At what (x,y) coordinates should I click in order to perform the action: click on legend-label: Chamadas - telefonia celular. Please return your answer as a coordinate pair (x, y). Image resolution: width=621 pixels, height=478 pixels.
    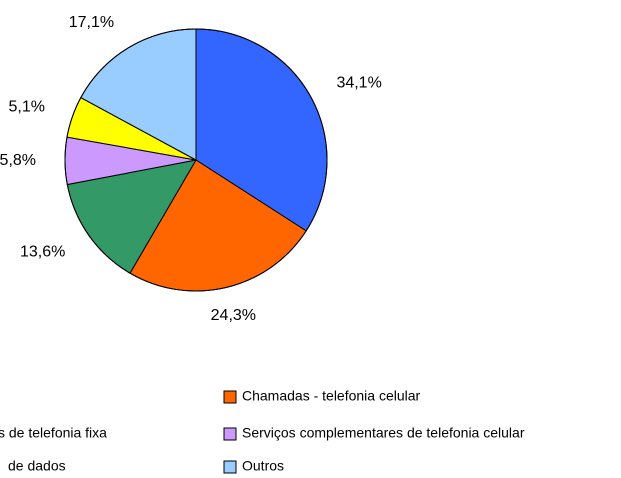
    Looking at the image, I should click on (331, 396).